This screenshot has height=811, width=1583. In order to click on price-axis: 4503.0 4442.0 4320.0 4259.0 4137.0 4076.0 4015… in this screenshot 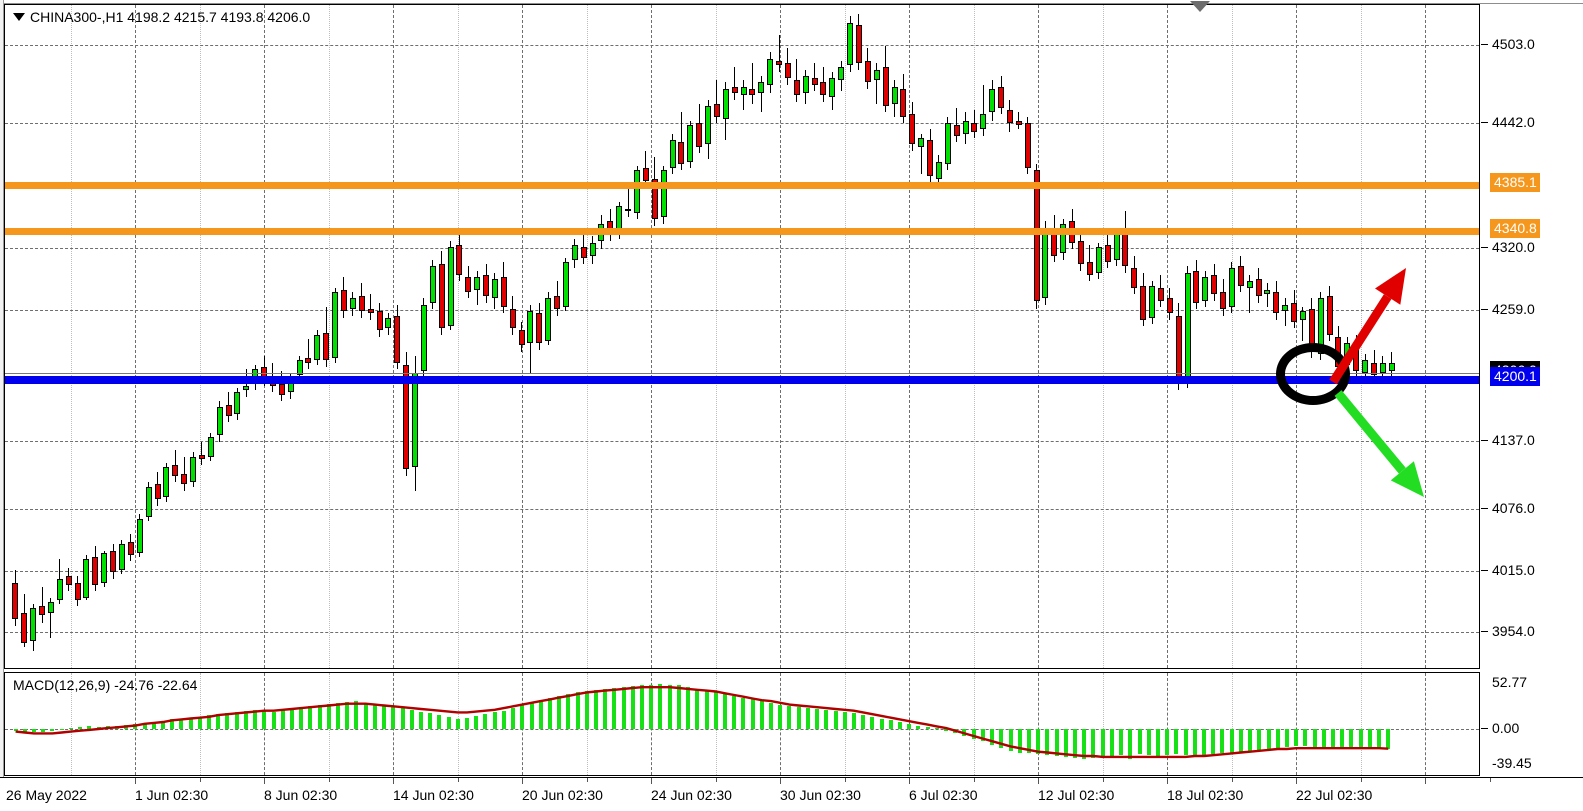, I will do `click(1532, 336)`.